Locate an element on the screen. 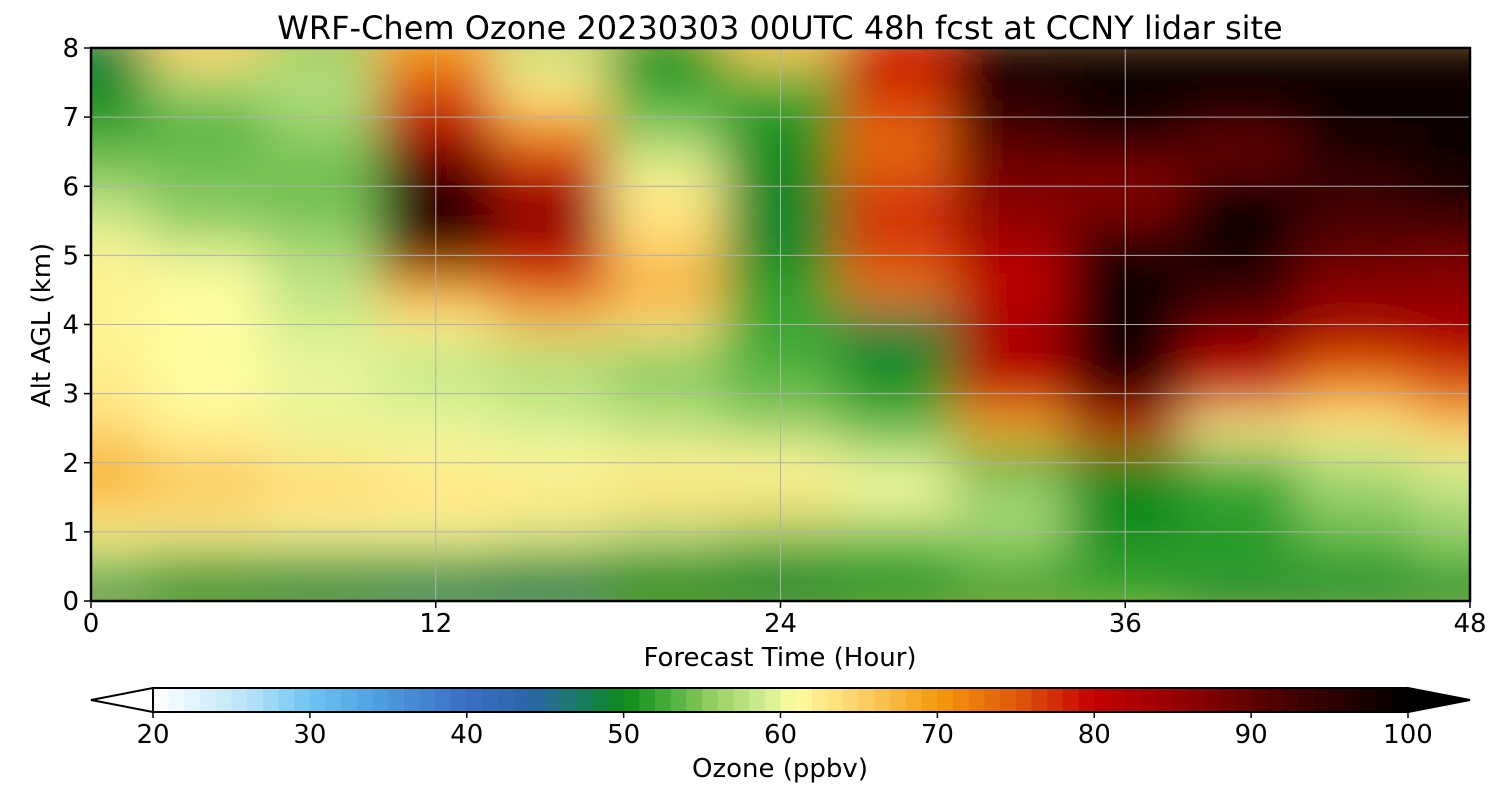  colorbar-max-extension is located at coordinates (1439, 700).